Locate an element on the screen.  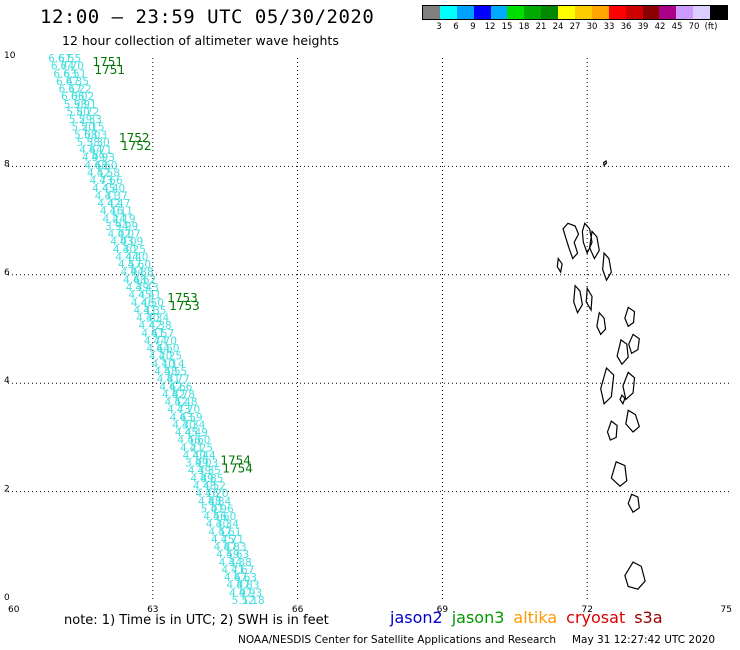
legend-label: 21 is located at coordinates (541, 27).